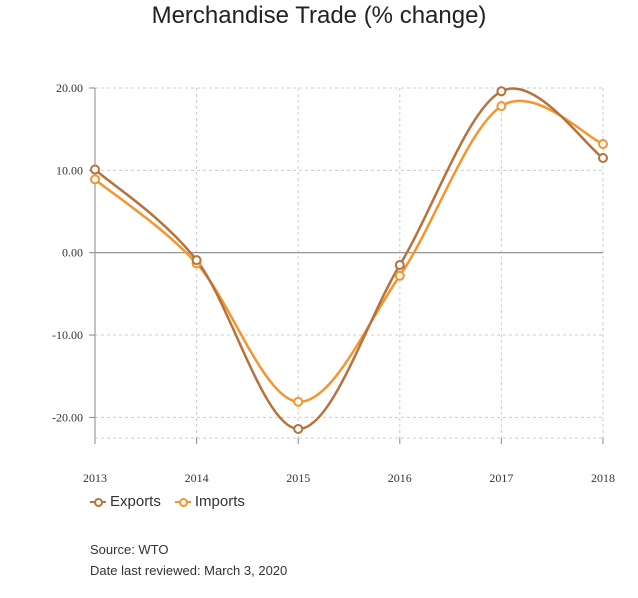 This screenshot has height=598, width=638. What do you see at coordinates (95, 478) in the screenshot?
I see `x-tick-label: 2013` at bounding box center [95, 478].